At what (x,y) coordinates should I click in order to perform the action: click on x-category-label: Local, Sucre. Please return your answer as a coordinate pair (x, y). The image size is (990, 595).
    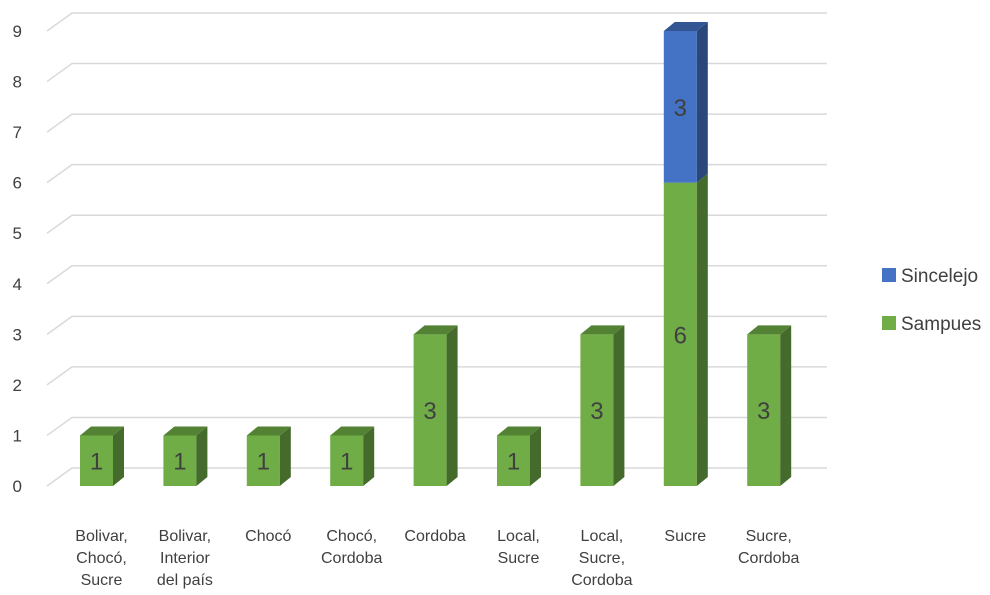
    Looking at the image, I should click on (518, 547).